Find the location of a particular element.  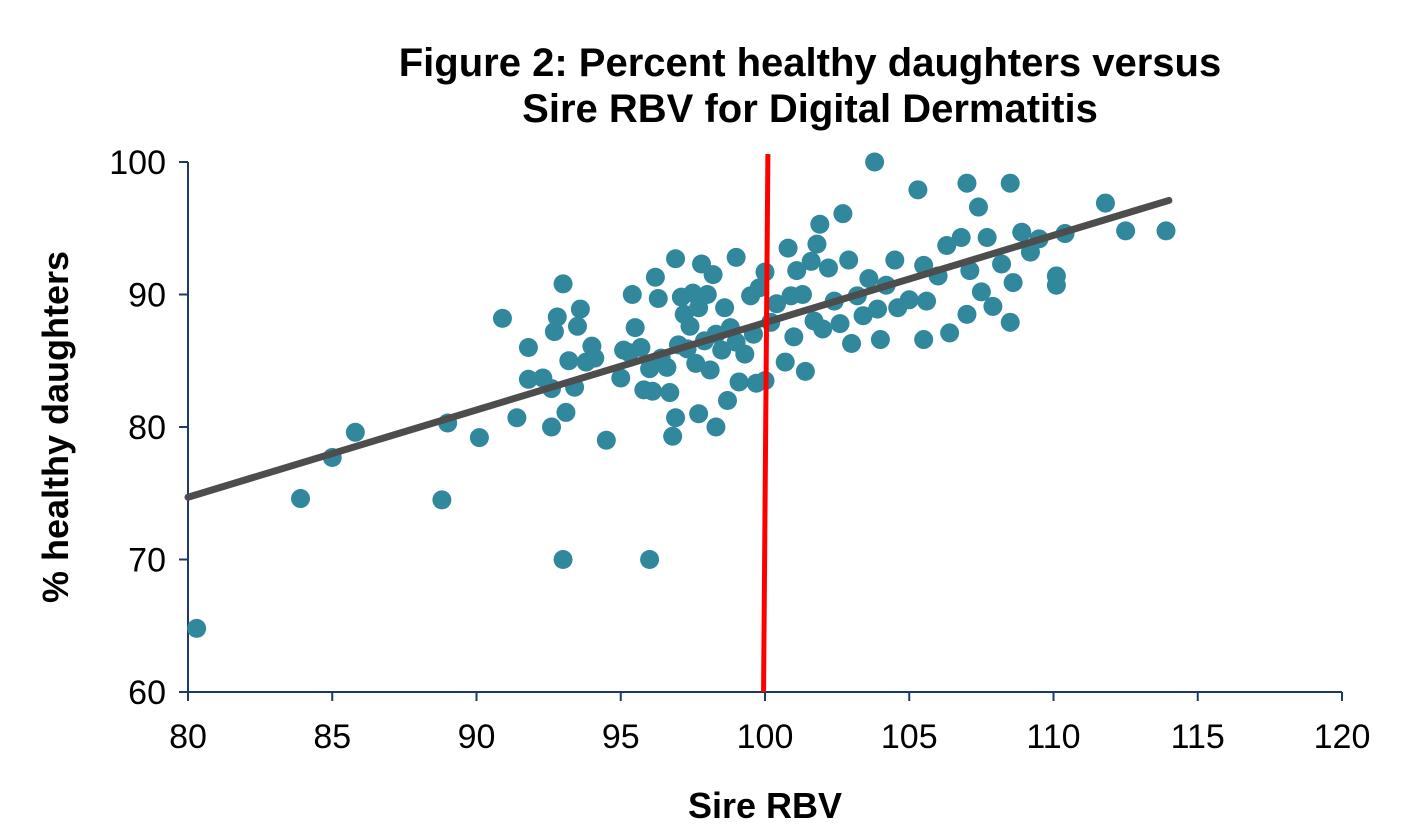

x-tick-label: 95 is located at coordinates (621, 737).